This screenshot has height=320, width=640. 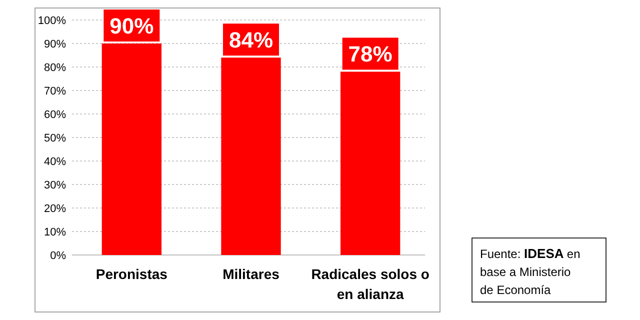 I want to click on bar, so click(x=132, y=149).